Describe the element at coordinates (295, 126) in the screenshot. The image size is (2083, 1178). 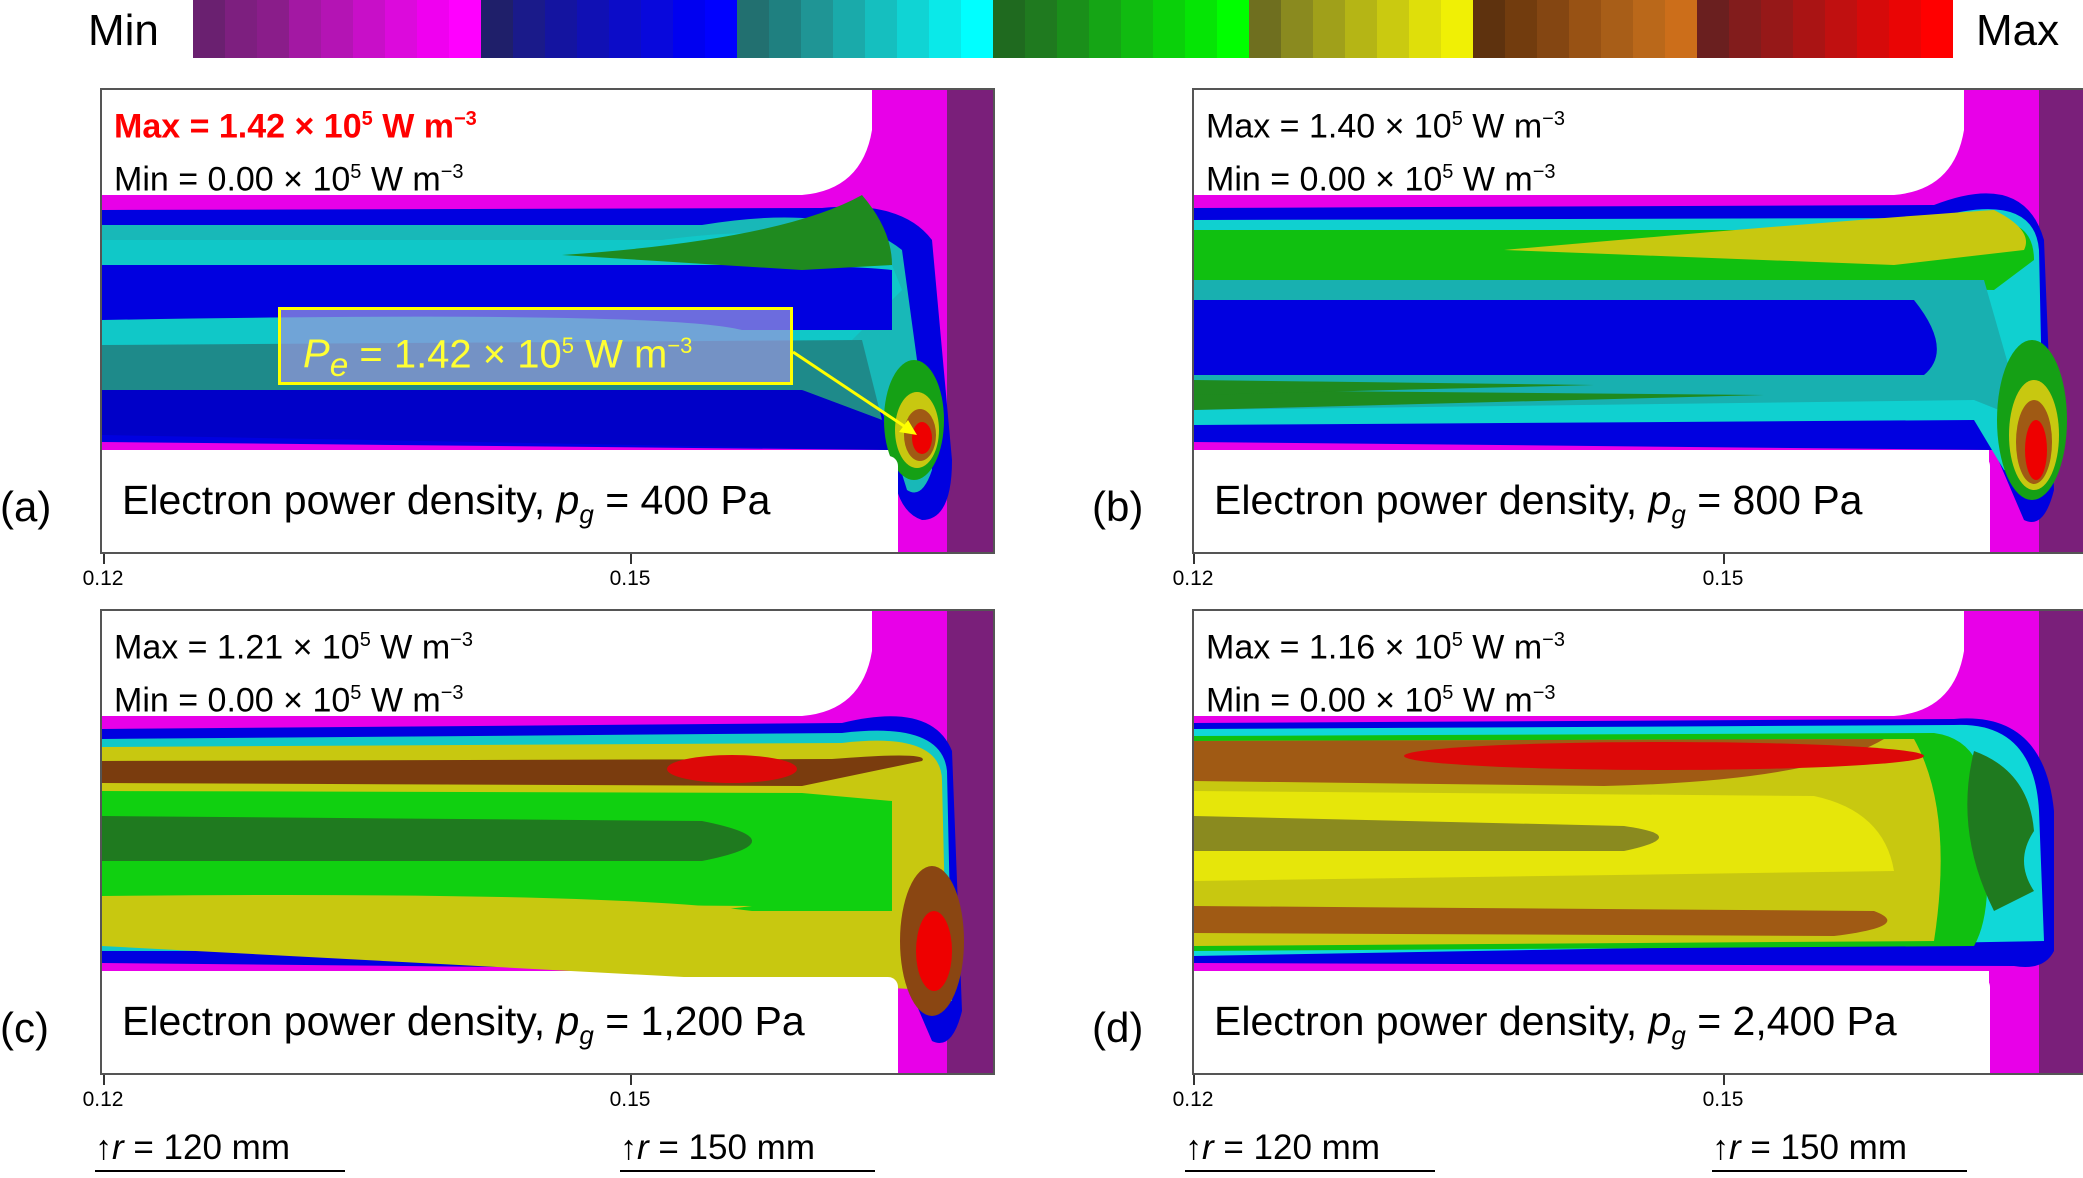
I see `max-value: Max = 1.42 × 105 W m−3` at that location.